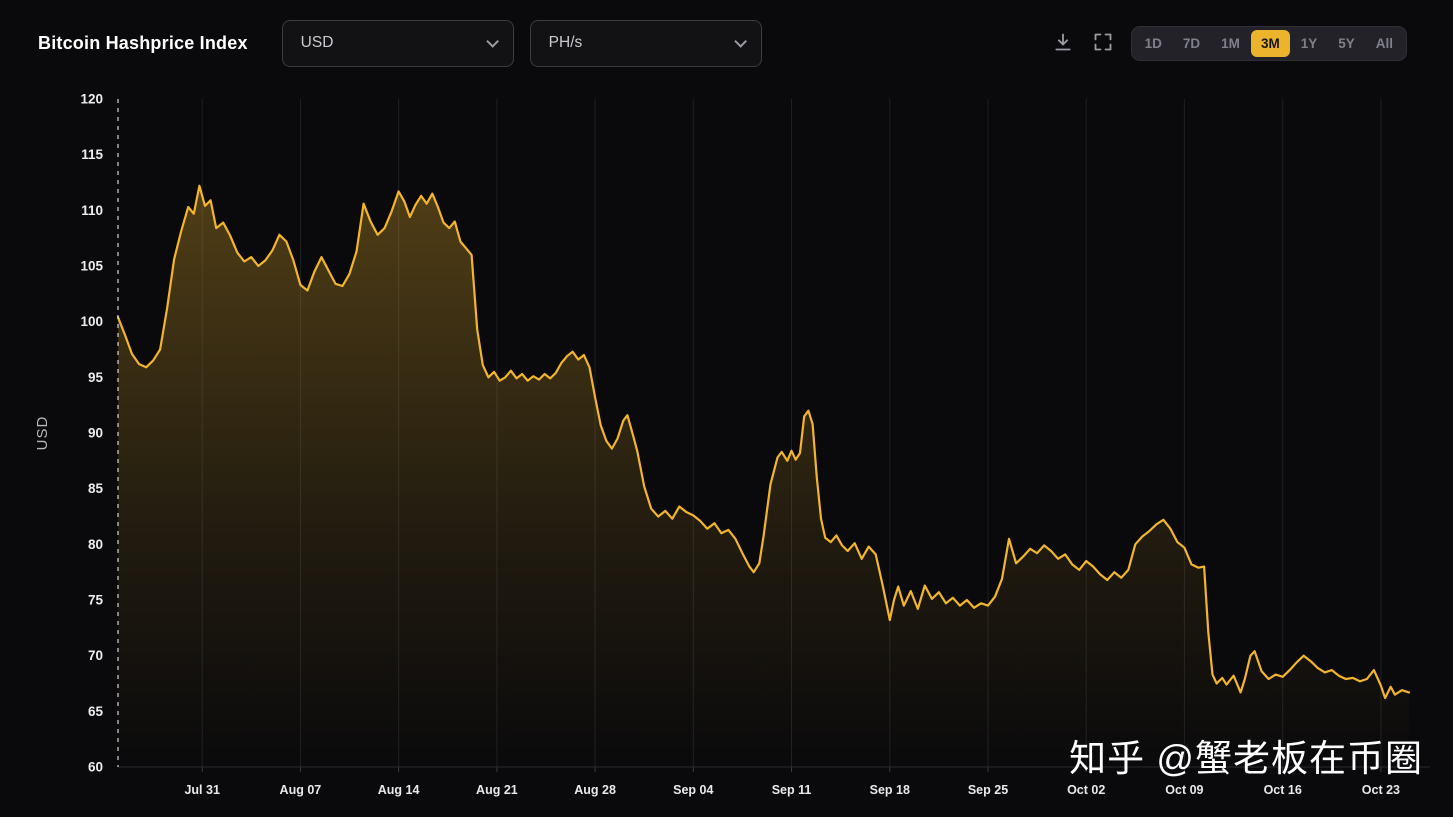  I want to click on unit-dropdown: PH/s, so click(645, 43).